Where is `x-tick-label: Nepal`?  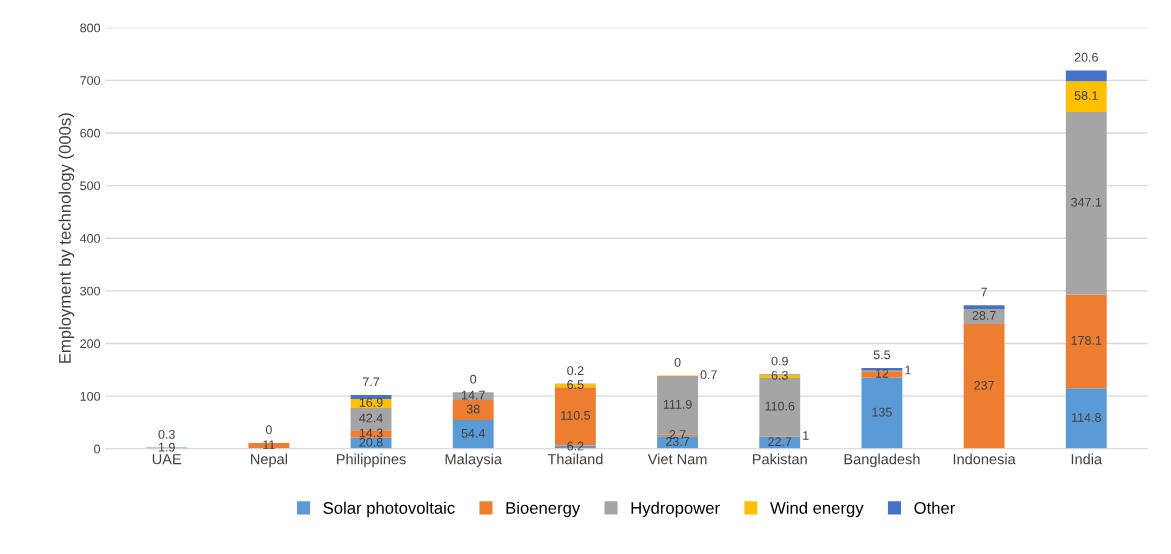
x-tick-label: Nepal is located at coordinates (269, 460).